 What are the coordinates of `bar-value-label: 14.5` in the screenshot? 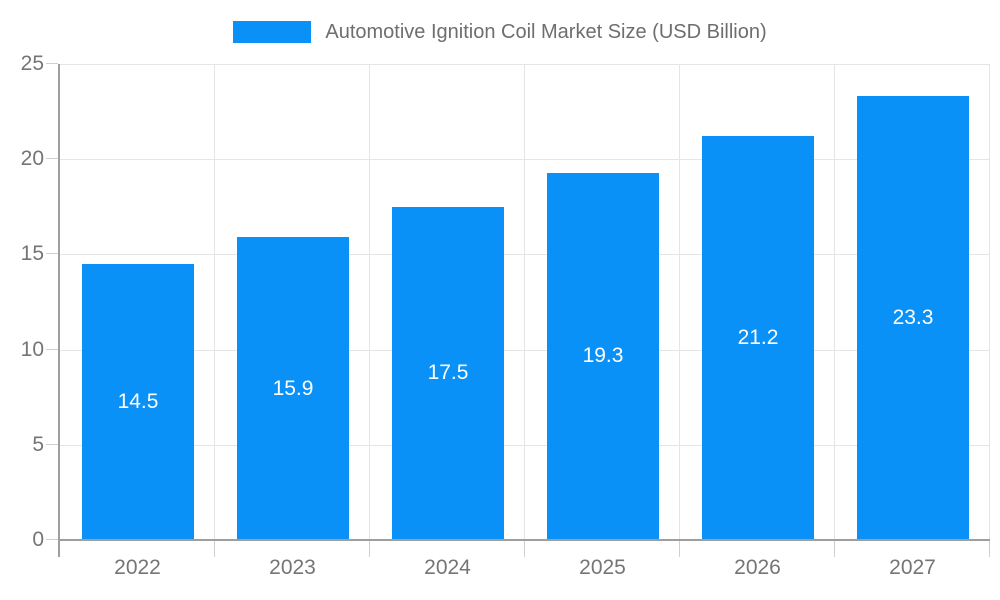 It's located at (138, 401).